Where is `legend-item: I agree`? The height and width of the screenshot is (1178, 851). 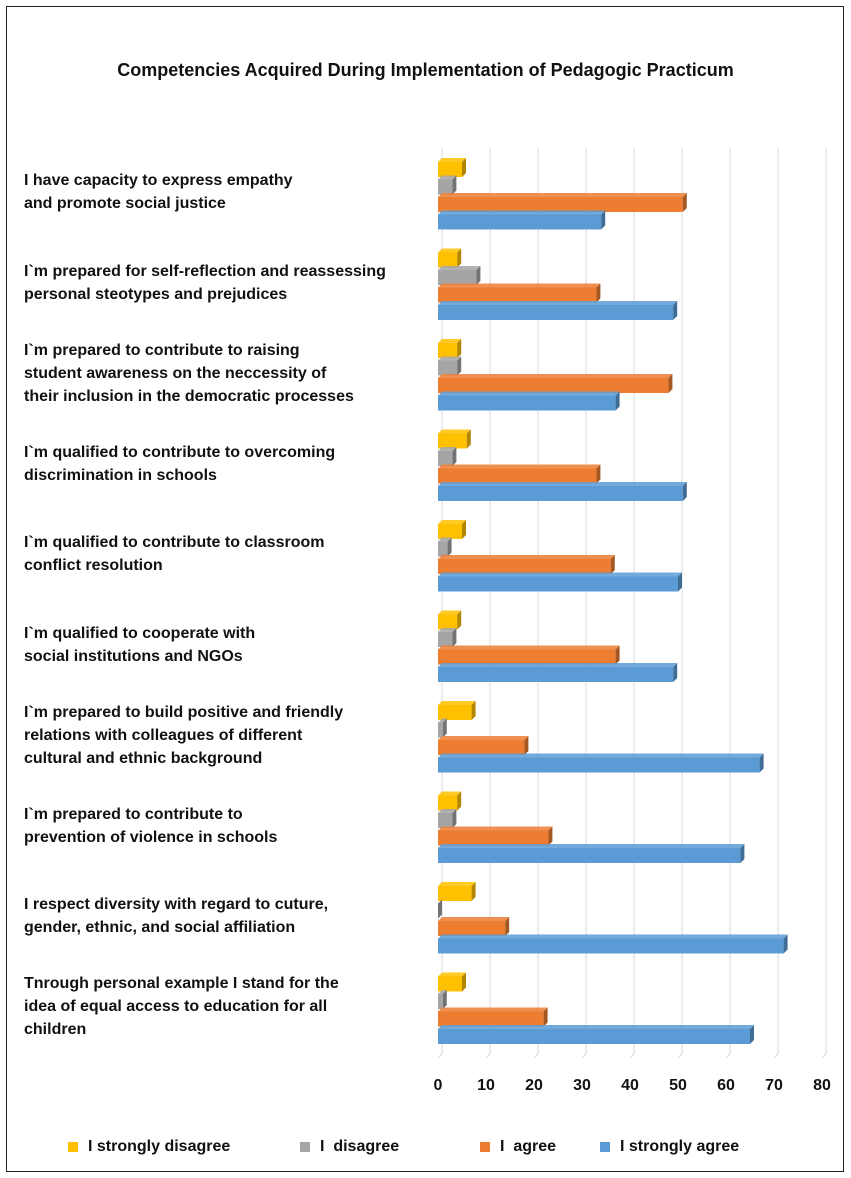
legend-item: I agree is located at coordinates (518, 1147).